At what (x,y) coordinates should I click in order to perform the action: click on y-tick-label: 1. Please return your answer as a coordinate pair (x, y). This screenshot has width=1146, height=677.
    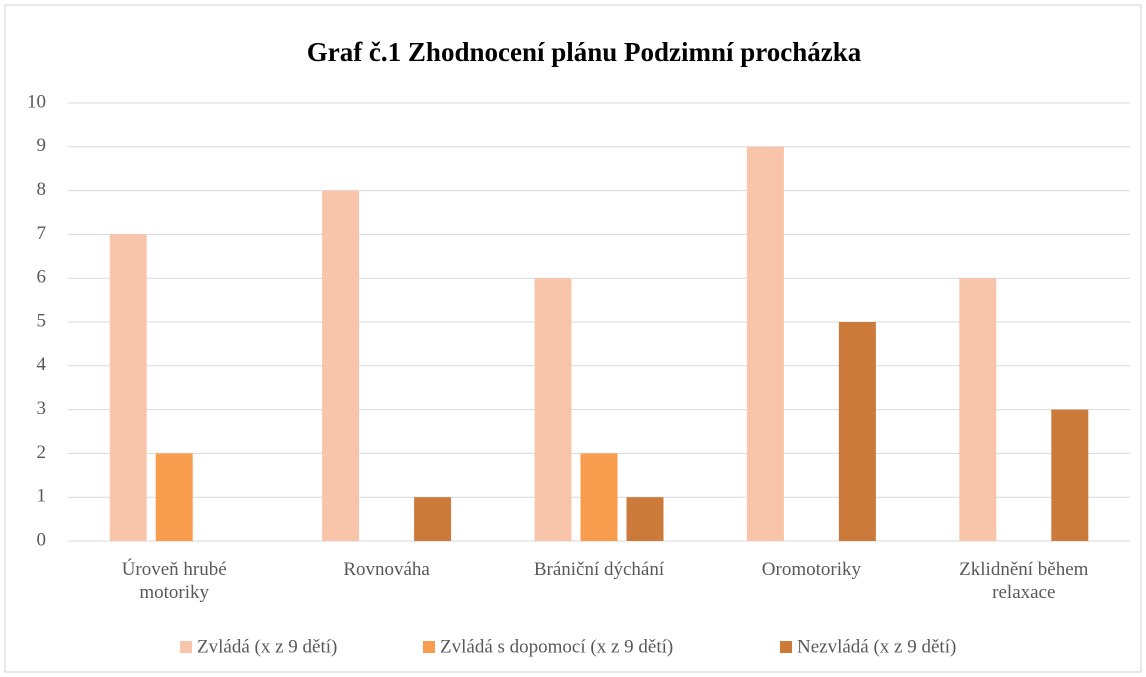
    Looking at the image, I should click on (42, 496).